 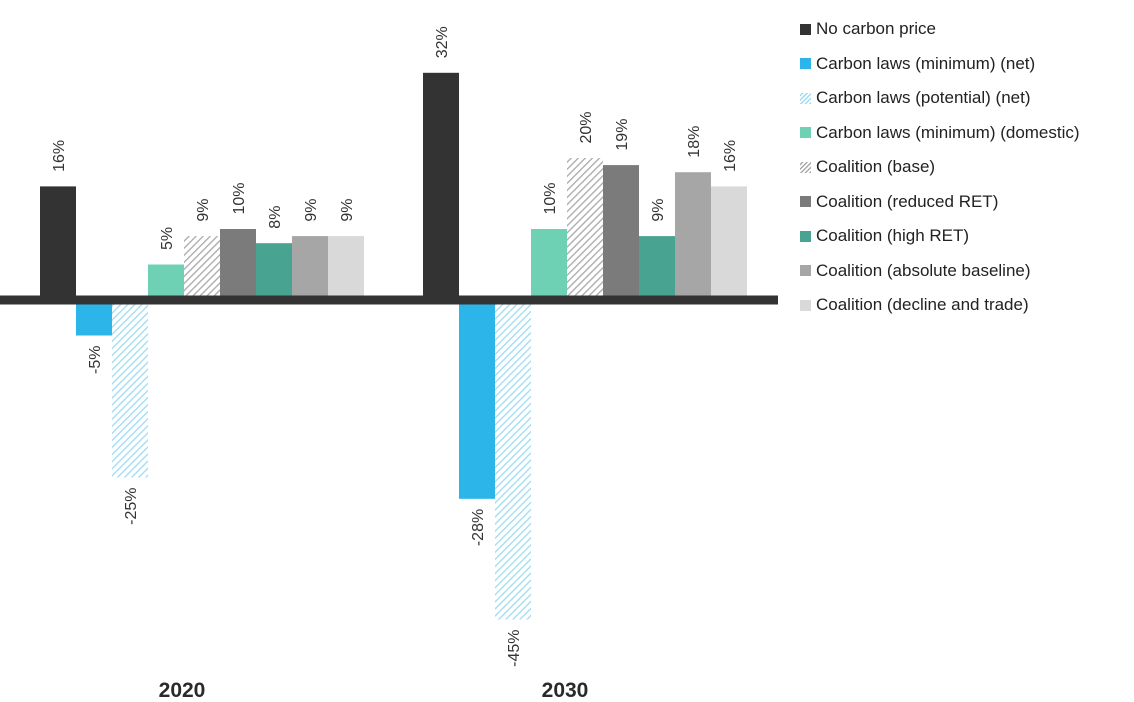 I want to click on legend-swatch-no-carbon-price, so click(x=805, y=29).